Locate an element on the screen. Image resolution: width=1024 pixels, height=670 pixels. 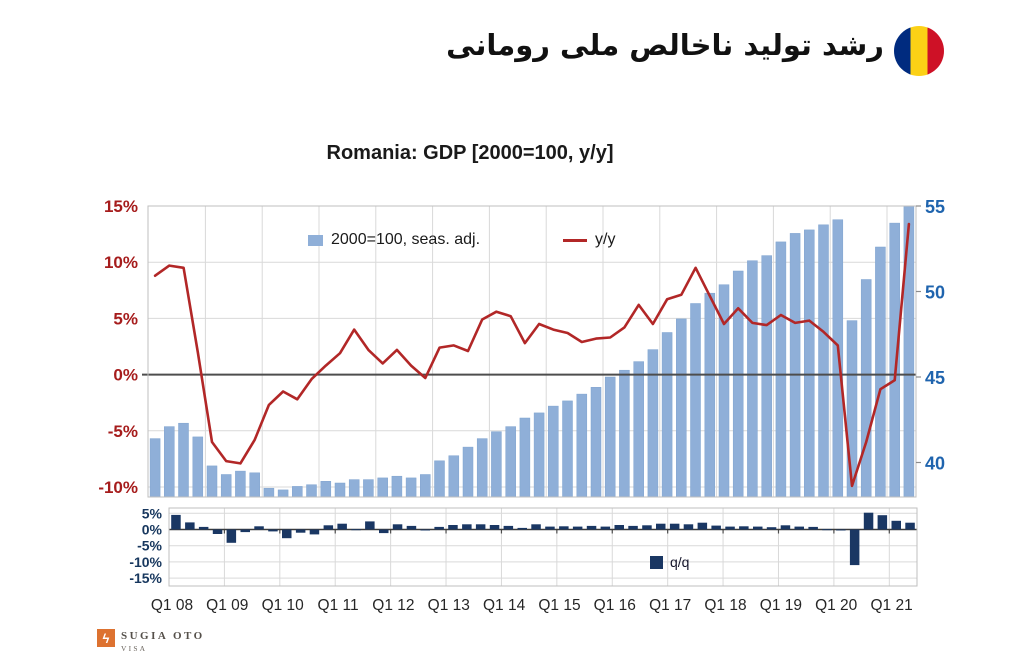
qoq-bar-2016Q3 is located at coordinates (647, 527).